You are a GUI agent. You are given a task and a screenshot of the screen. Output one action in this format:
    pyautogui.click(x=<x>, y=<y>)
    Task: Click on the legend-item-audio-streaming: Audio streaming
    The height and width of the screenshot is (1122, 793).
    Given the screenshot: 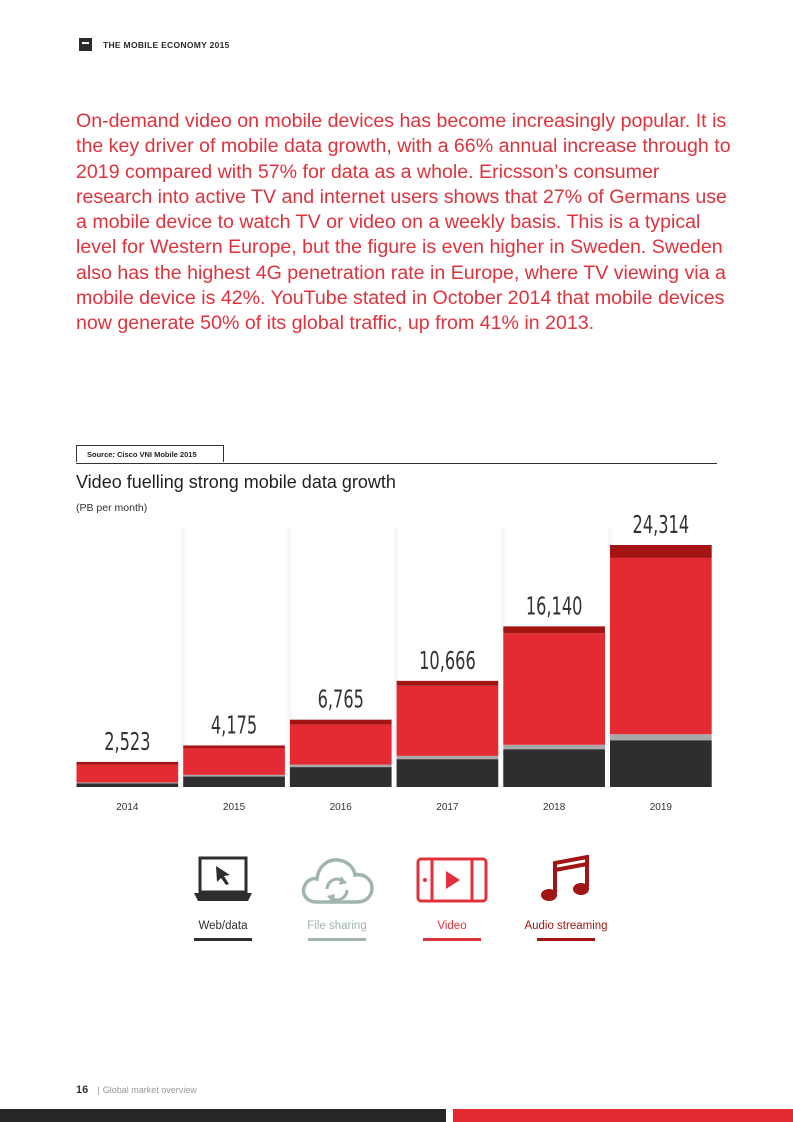 What is the action you would take?
    pyautogui.click(x=566, y=895)
    